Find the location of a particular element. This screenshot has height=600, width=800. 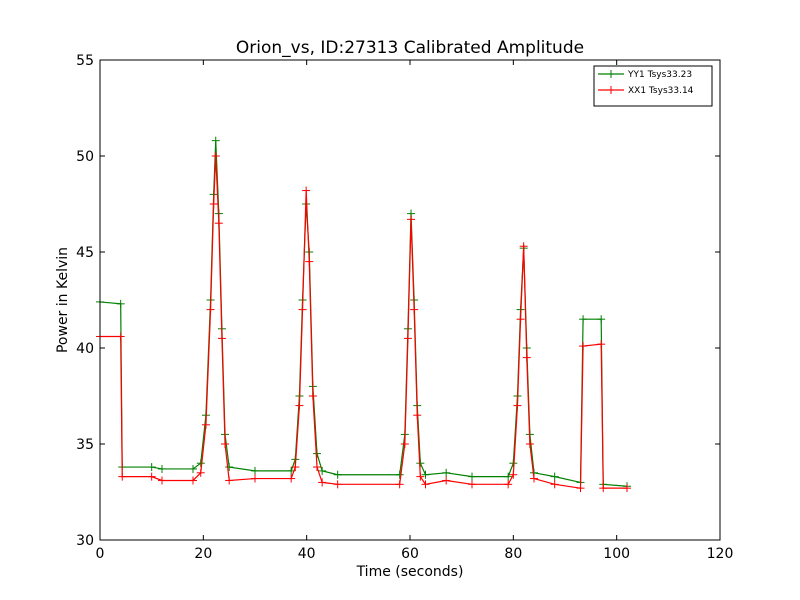

y-tick-label: 35 is located at coordinates (85, 445).